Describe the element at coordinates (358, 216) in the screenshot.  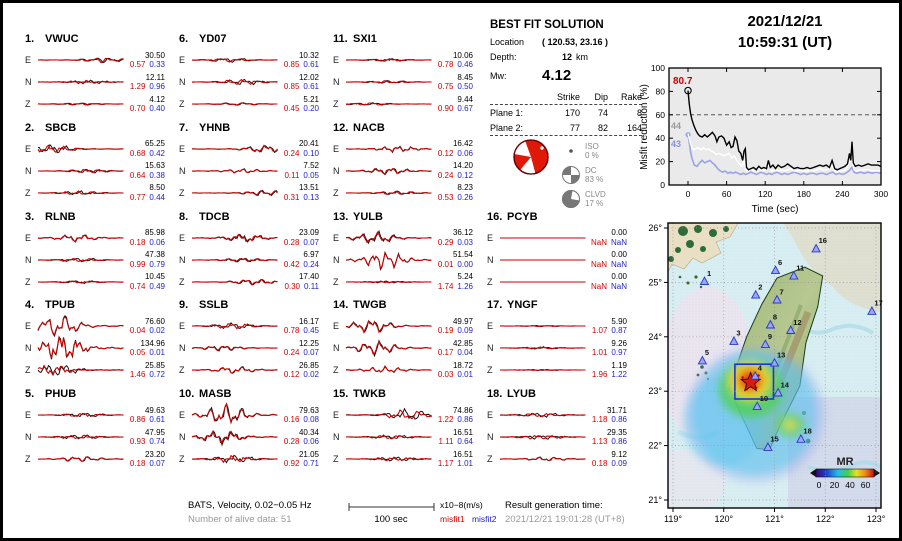
I see `station-title: 13. YULB` at that location.